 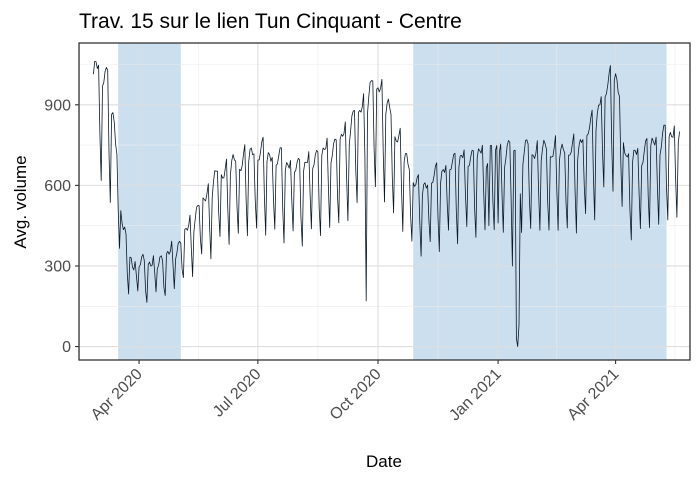 What do you see at coordinates (356, 395) in the screenshot?
I see `x-tick-label: Oct 2020` at bounding box center [356, 395].